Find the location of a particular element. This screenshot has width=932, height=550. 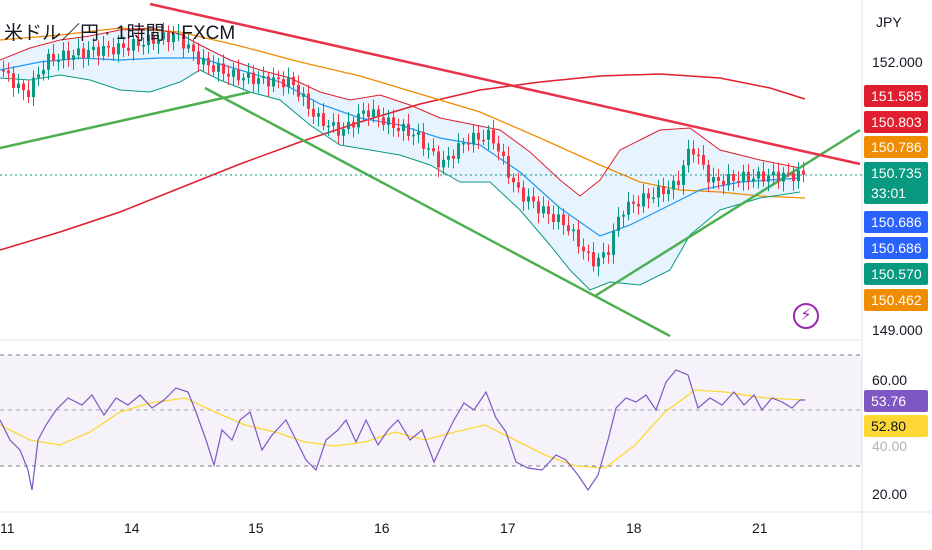

bar-countdown: 33:01 is located at coordinates (889, 193).